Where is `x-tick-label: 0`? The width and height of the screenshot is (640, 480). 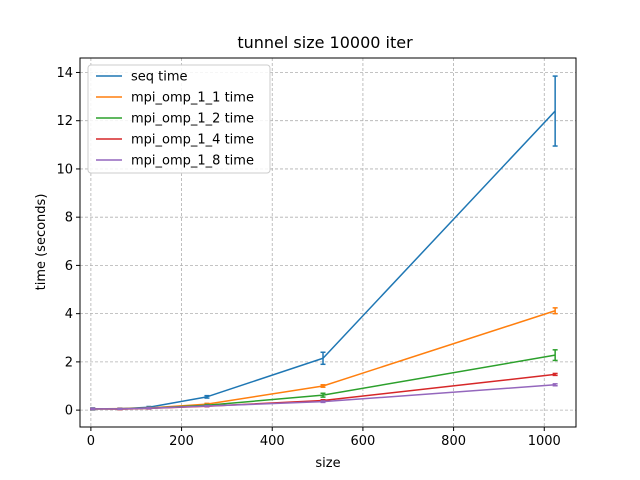
x-tick-label: 0 is located at coordinates (91, 441).